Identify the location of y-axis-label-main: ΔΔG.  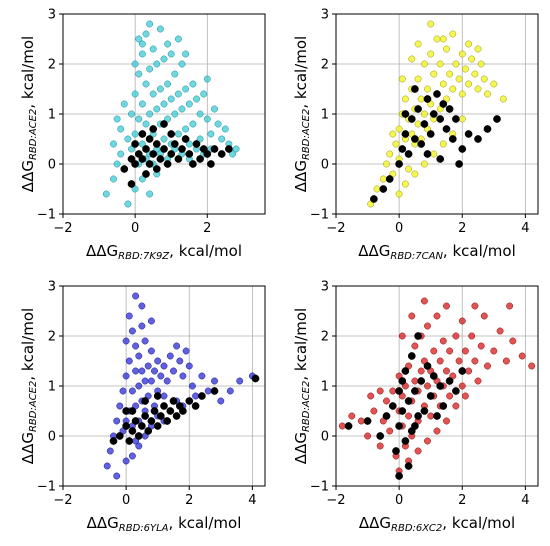
(28, 176).